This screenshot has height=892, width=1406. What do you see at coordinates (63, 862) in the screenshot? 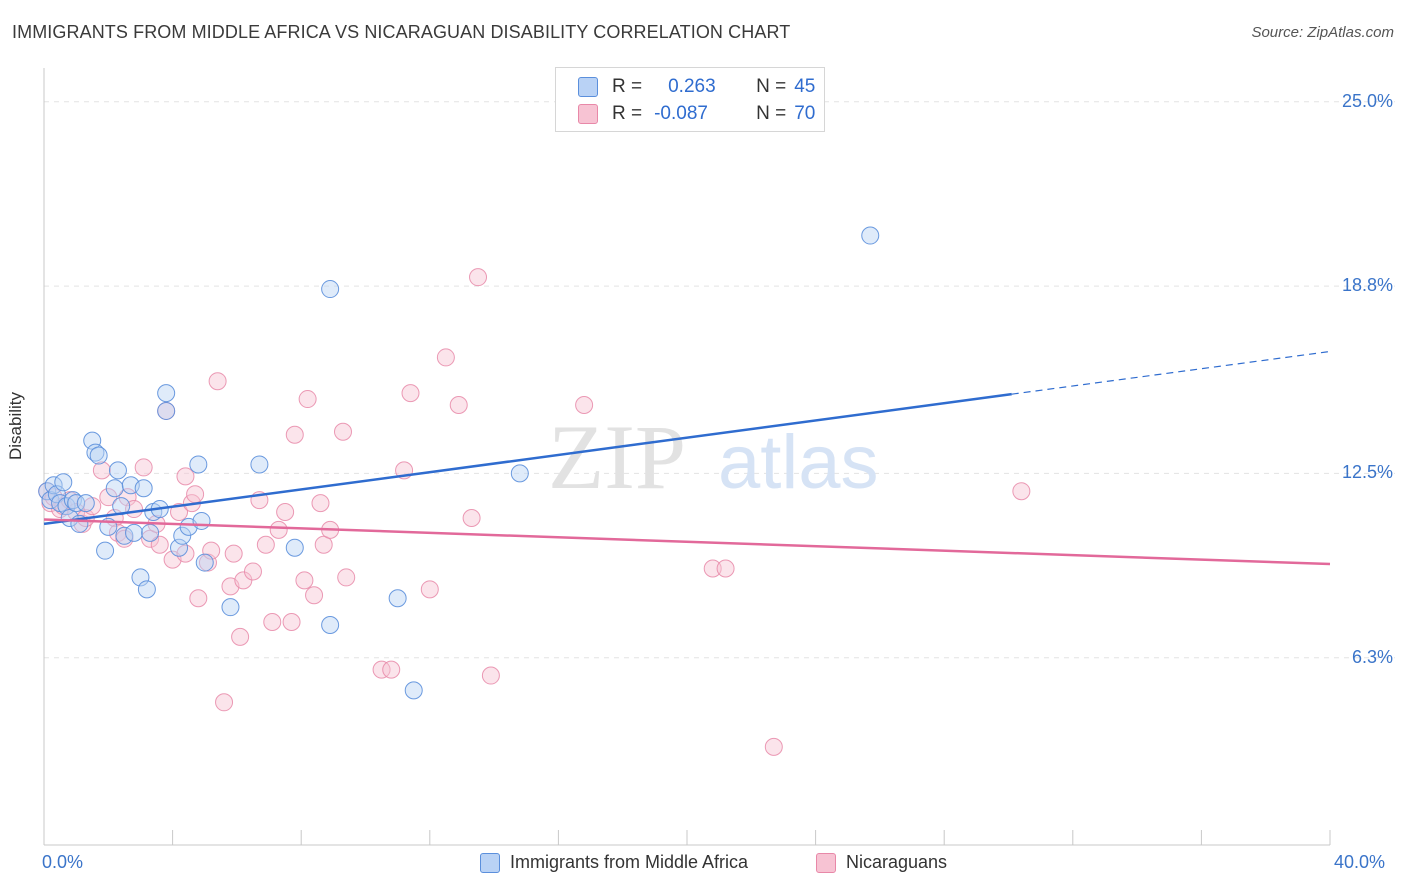
I see `x-tick-label-min: 0.0%` at bounding box center [63, 862].